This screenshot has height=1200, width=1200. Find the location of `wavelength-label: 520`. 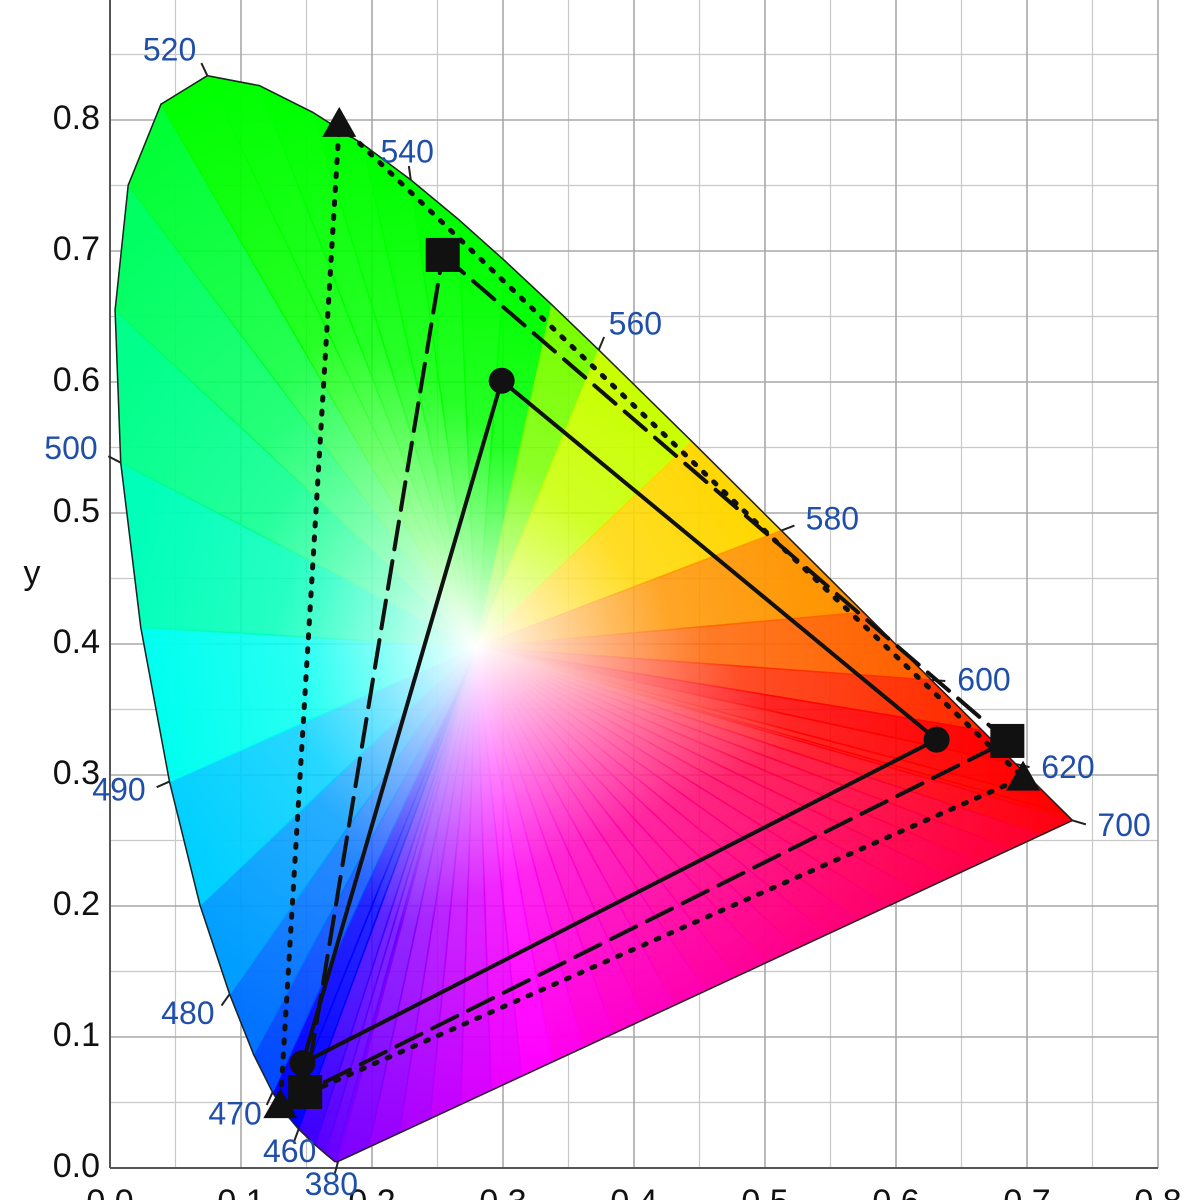

wavelength-label: 520 is located at coordinates (169, 50).